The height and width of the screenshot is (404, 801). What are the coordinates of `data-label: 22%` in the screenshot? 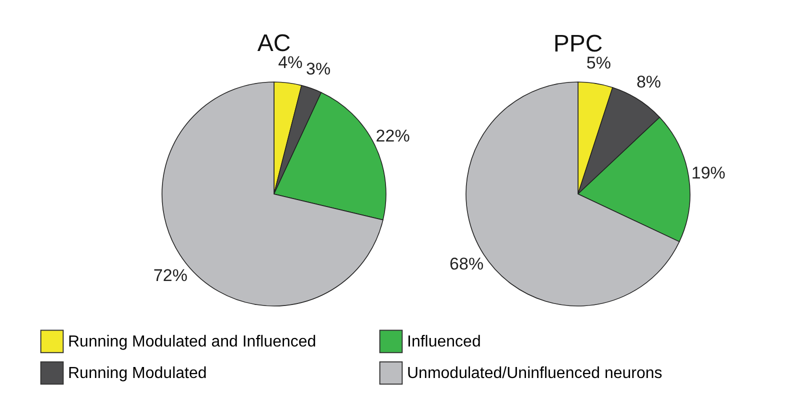 It's located at (393, 136).